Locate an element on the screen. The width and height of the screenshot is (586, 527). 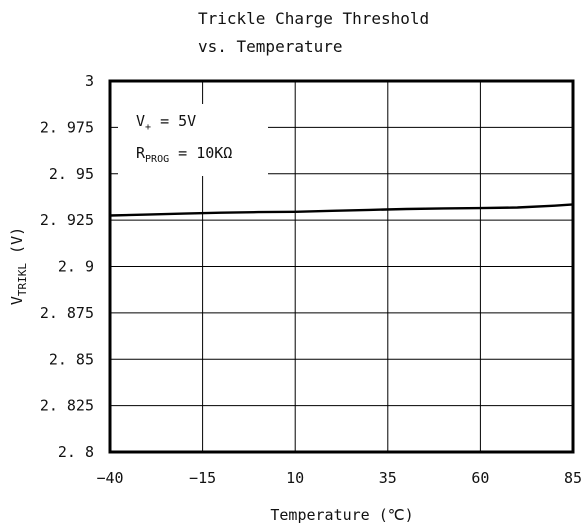
annotation-box: V+ = 5V RPROG = 10KΩ is located at coordinates (193, 140).